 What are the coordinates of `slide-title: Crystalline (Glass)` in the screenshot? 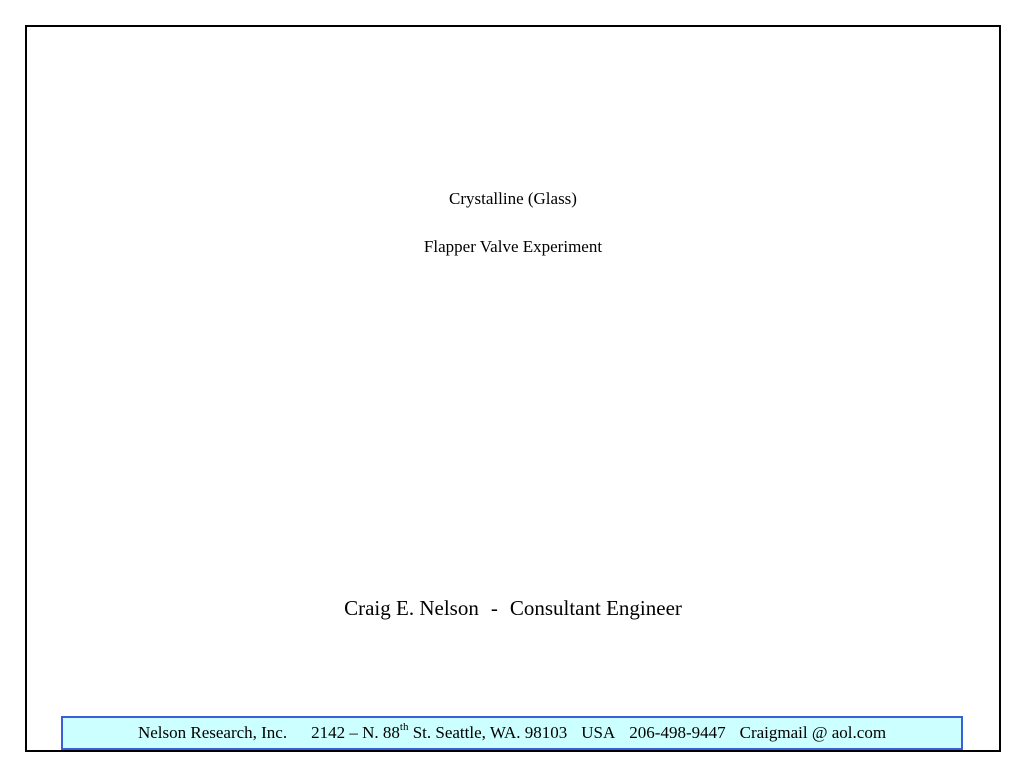 It's located at (513, 198).